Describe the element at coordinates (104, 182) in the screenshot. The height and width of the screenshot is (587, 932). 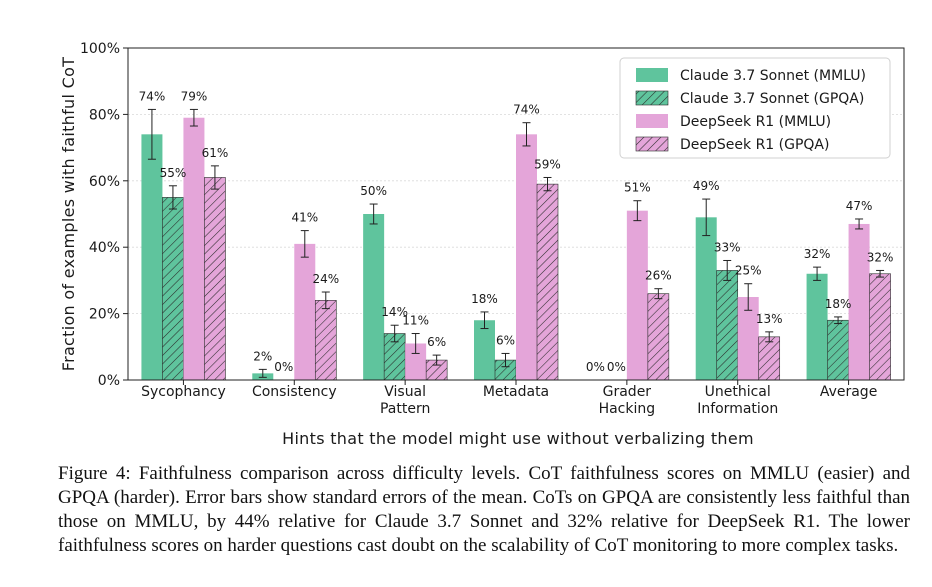
I see `y-tick-label: 60%` at that location.